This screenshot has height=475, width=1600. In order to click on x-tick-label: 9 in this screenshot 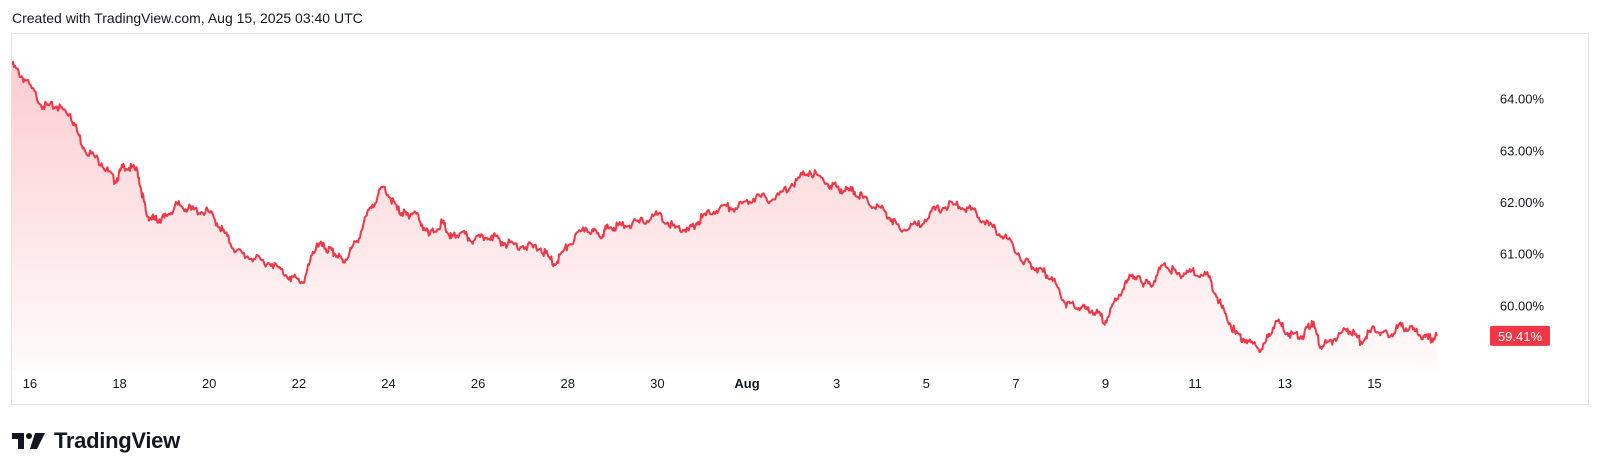, I will do `click(1105, 383)`.